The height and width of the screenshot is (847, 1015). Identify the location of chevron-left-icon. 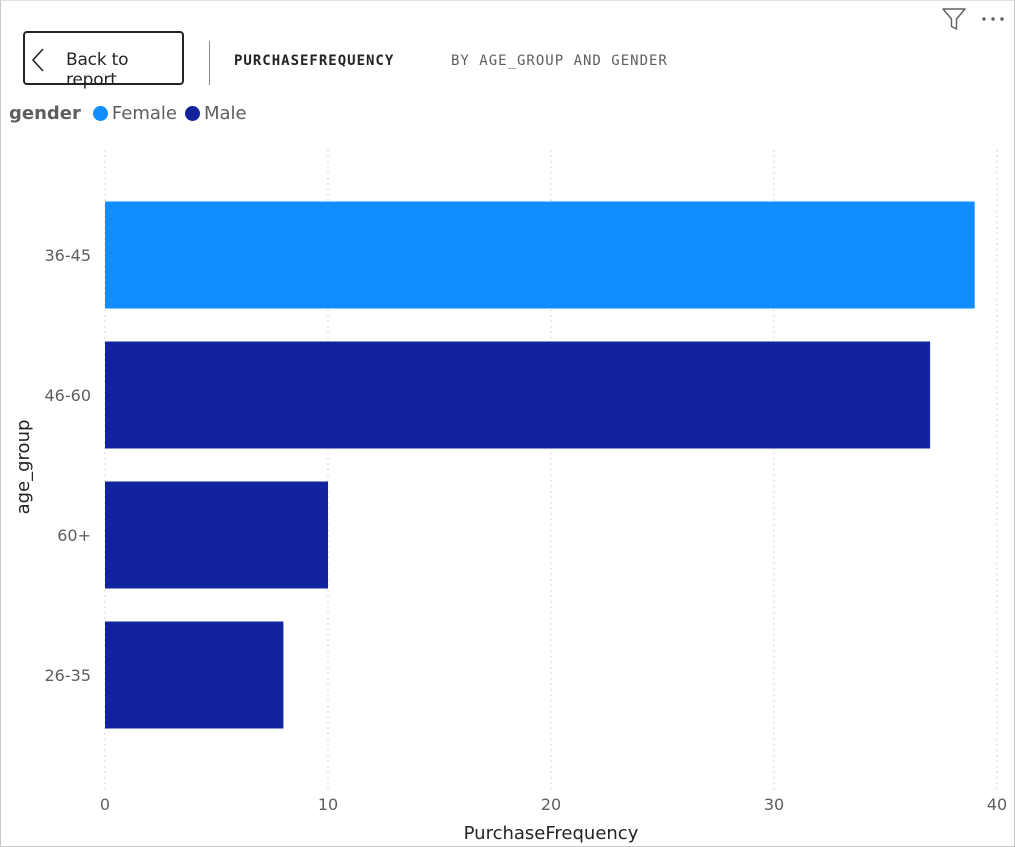
(38, 62).